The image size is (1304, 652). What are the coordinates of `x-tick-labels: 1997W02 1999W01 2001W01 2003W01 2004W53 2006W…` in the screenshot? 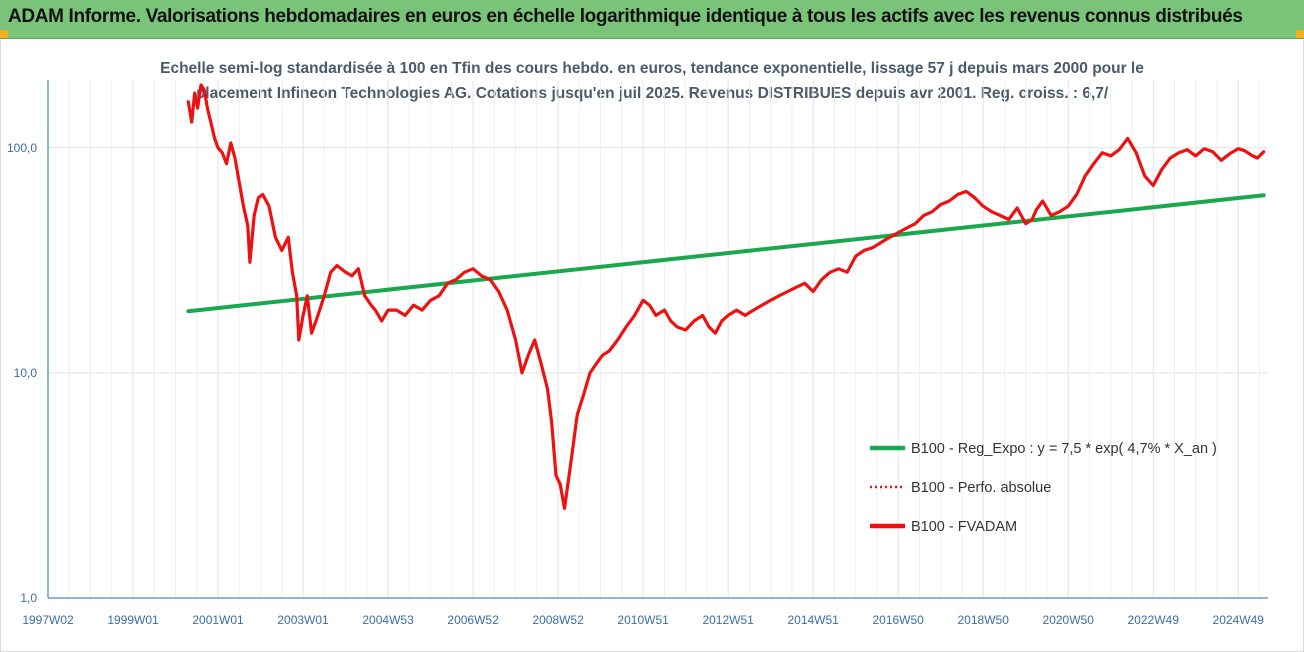 It's located at (643, 620).